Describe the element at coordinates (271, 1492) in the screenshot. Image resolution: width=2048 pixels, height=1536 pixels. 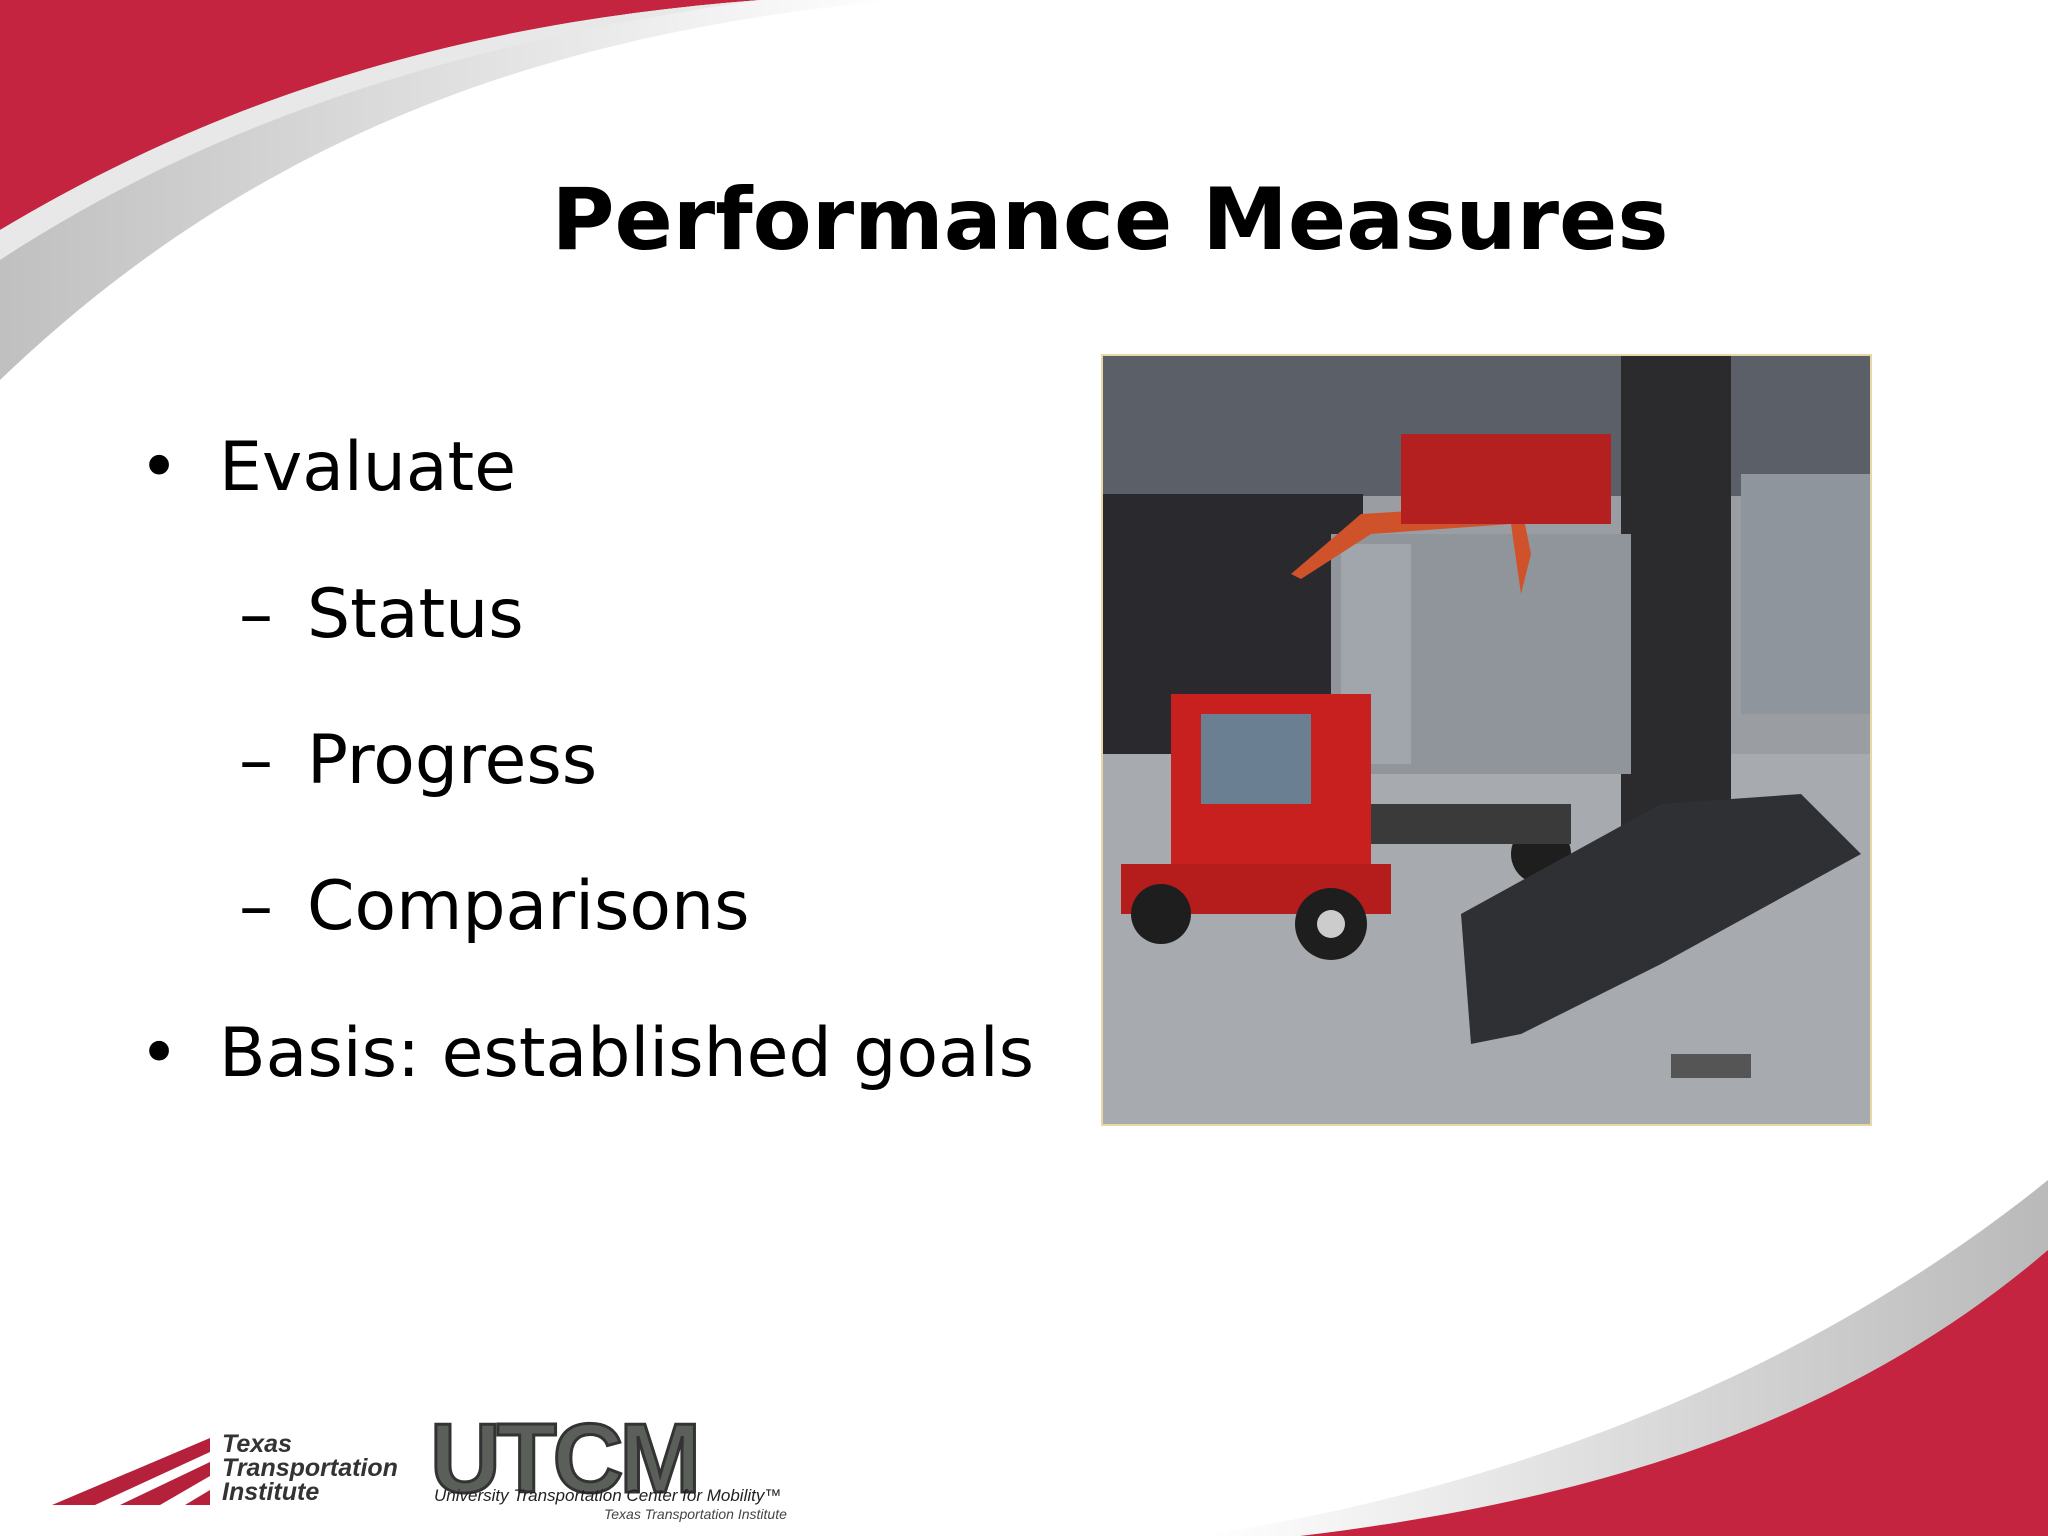
I see `tti-logo-line: Institute` at that location.